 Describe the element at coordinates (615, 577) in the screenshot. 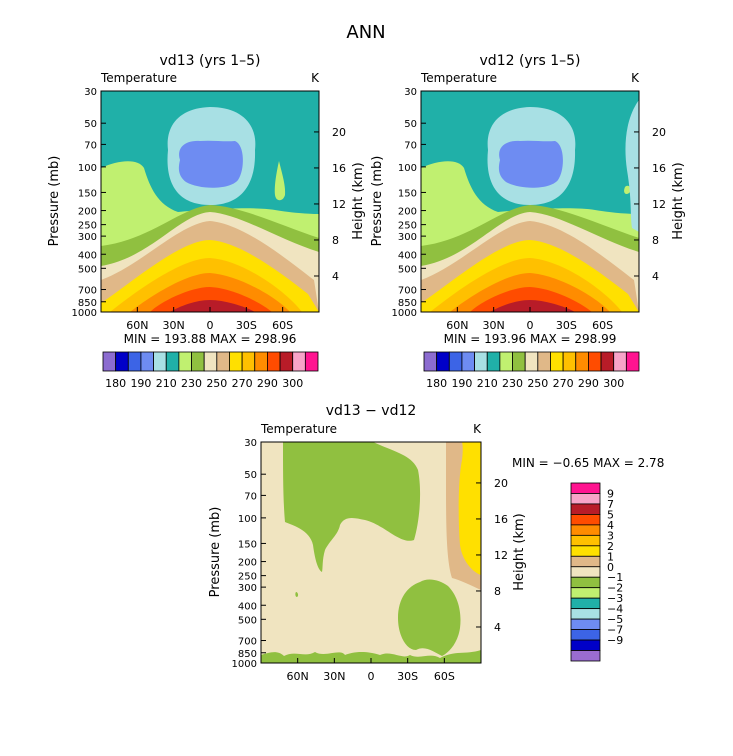

I see `legend-label: −1` at that location.